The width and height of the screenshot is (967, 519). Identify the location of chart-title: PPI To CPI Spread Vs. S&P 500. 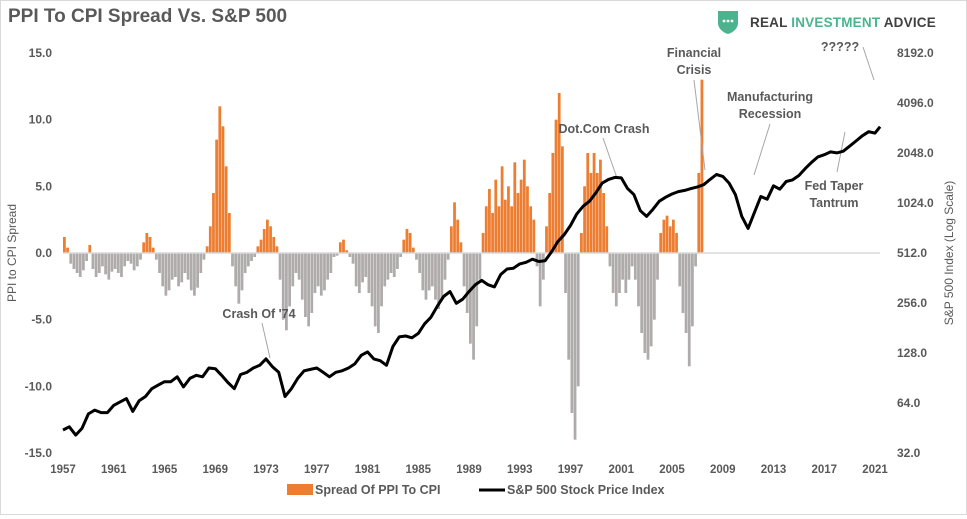
(148, 16).